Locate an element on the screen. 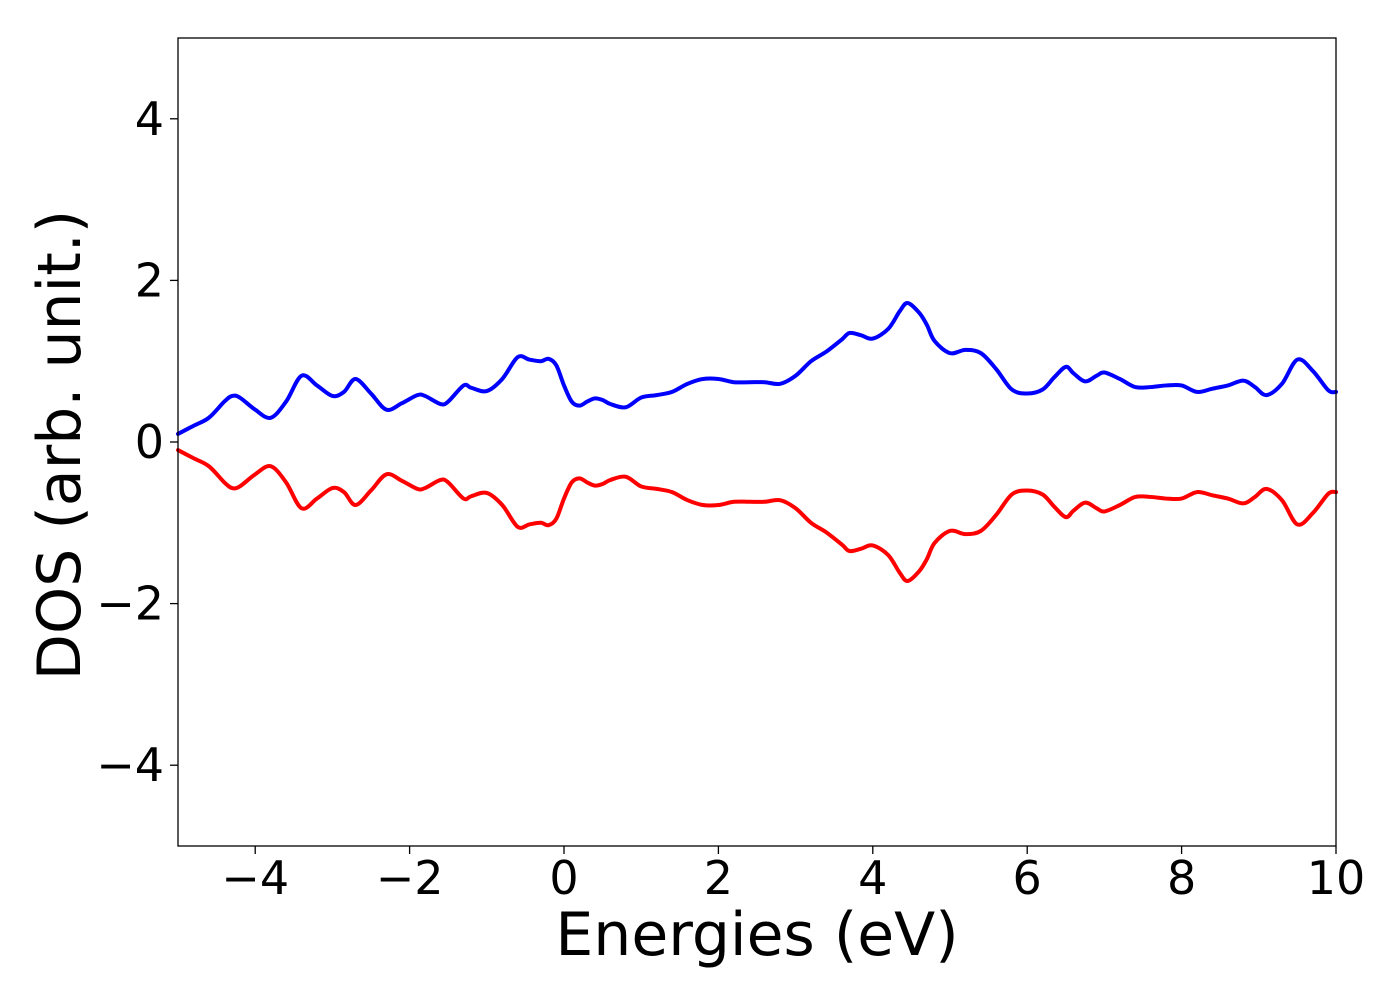 Image resolution: width=1400 pixels, height=1000 pixels. x-tick-label: 8 is located at coordinates (1181, 878).